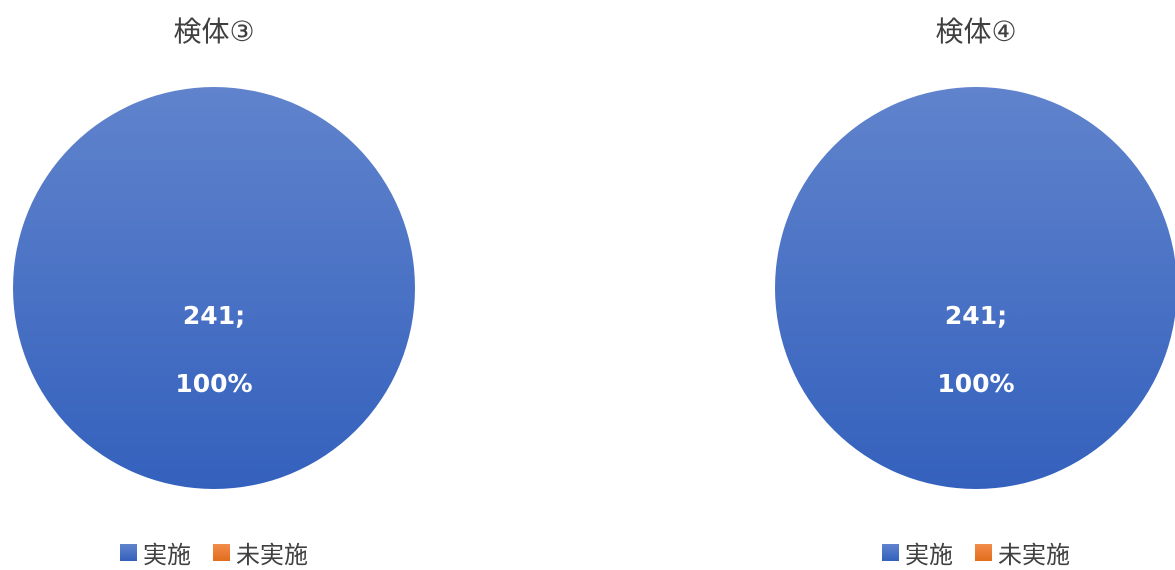 Image resolution: width=1175 pixels, height=570 pixels. I want to click on chart-title: 検体④, so click(976, 31).